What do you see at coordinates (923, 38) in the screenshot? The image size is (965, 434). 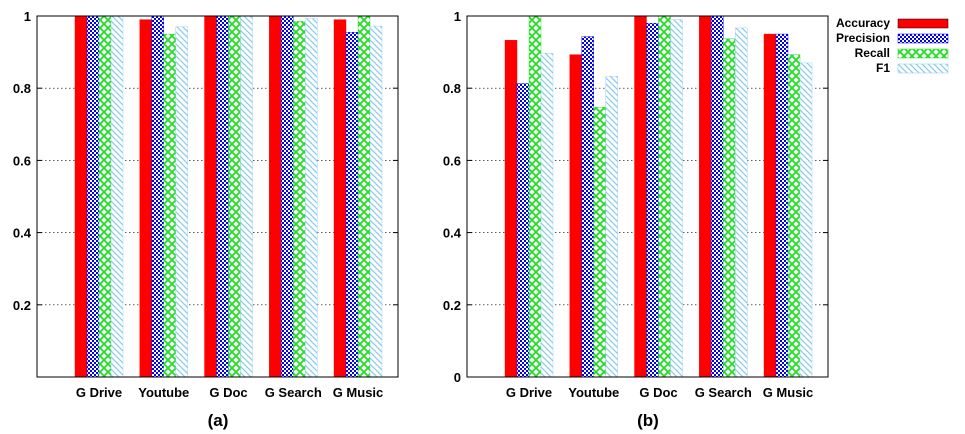 I see `legend-swatch-precision` at bounding box center [923, 38].